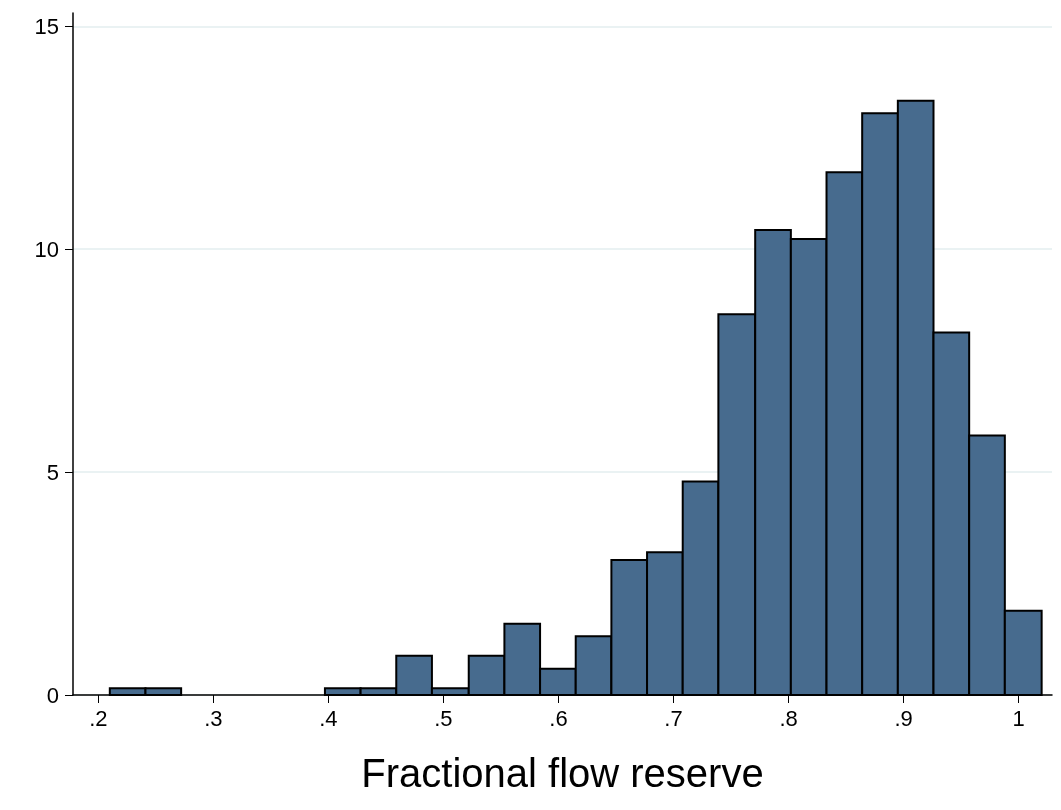 The width and height of the screenshot is (1061, 810). I want to click on x-tick-label: 1, so click(1018, 718).